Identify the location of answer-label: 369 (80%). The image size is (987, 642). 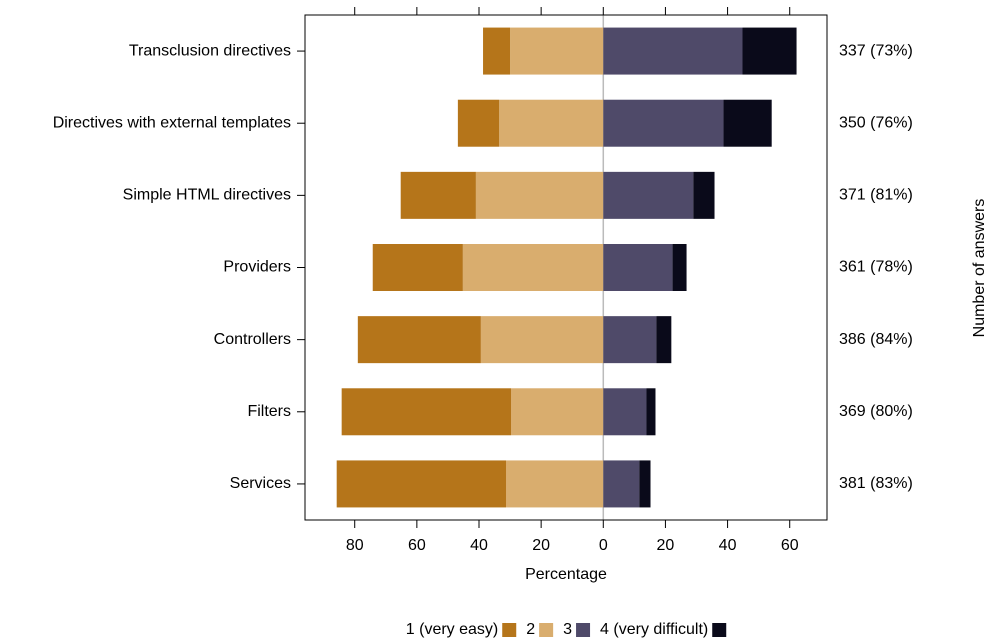
(876, 411).